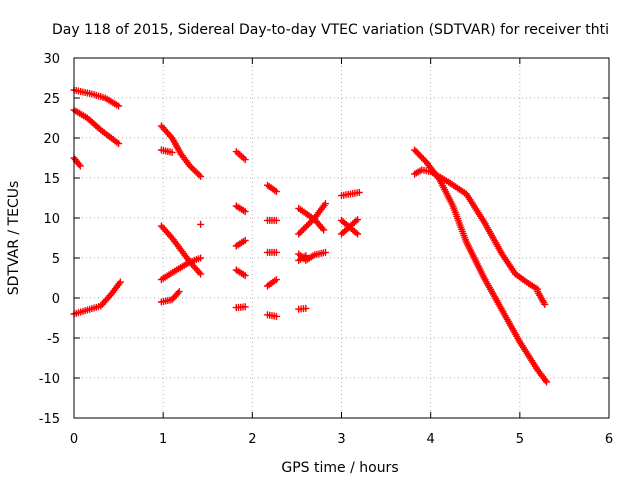 The height and width of the screenshot is (480, 640). Describe the element at coordinates (350, 227) in the screenshot. I see `series-seg-ab` at that location.